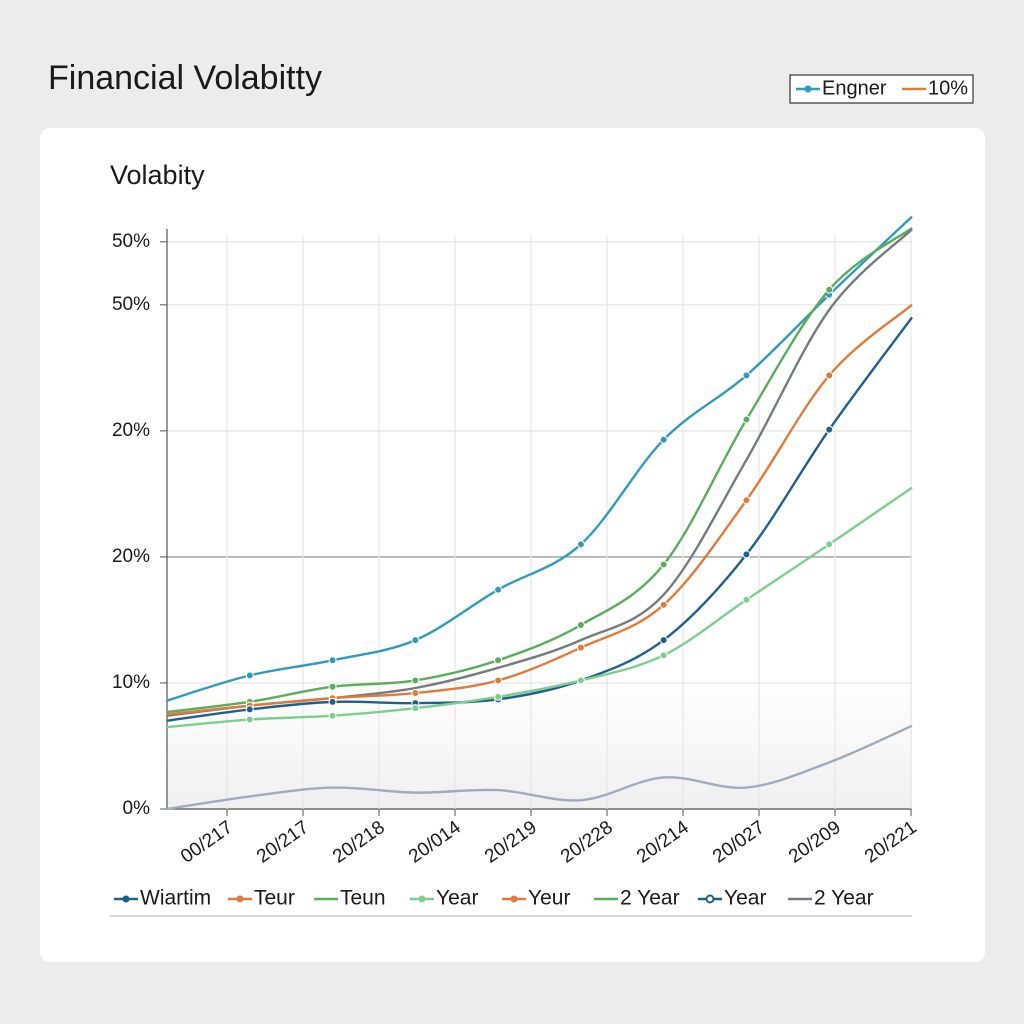 The image size is (1024, 1024). I want to click on chart-subtitle: Volabity, so click(157, 175).